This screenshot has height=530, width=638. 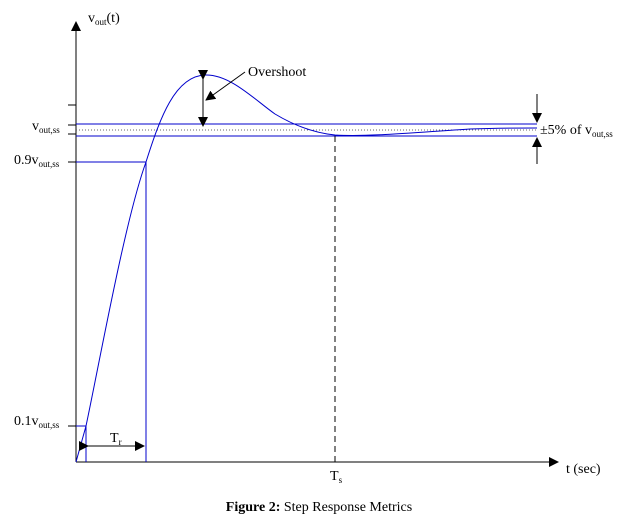 I want to click on ten-percent-label: 0.1vout,ss, so click(x=37, y=422).